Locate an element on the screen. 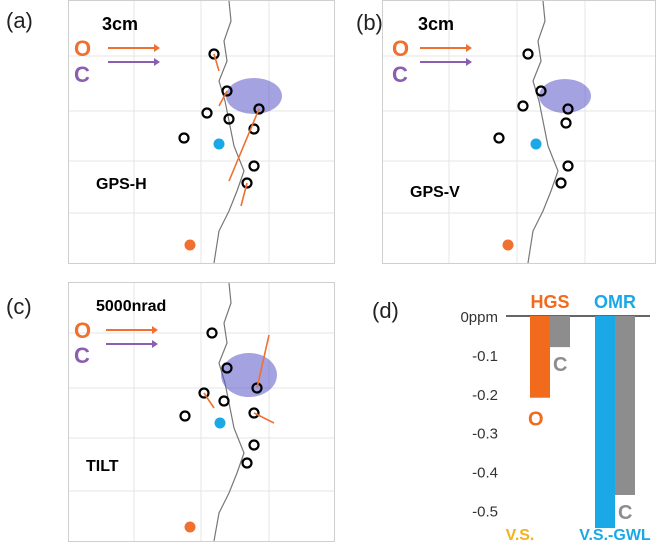  bar-observed-omr is located at coordinates (605, 422).